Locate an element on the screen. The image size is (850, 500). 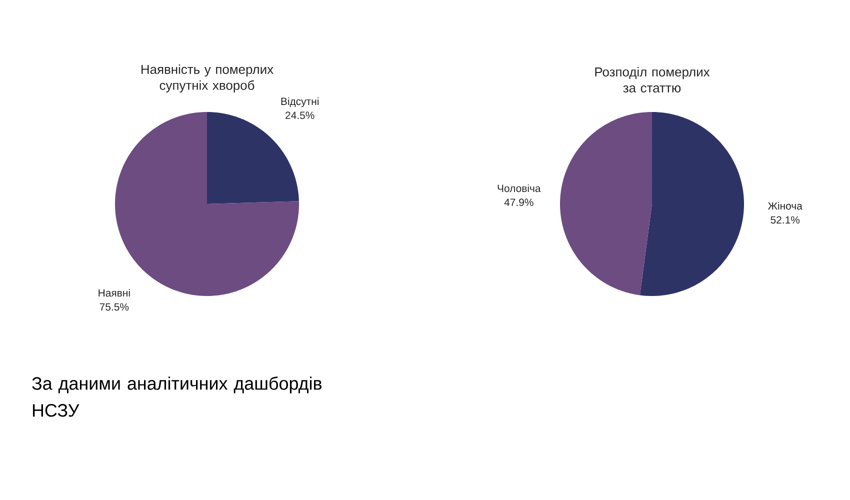
slice-label: Чоловіча is located at coordinates (519, 188).